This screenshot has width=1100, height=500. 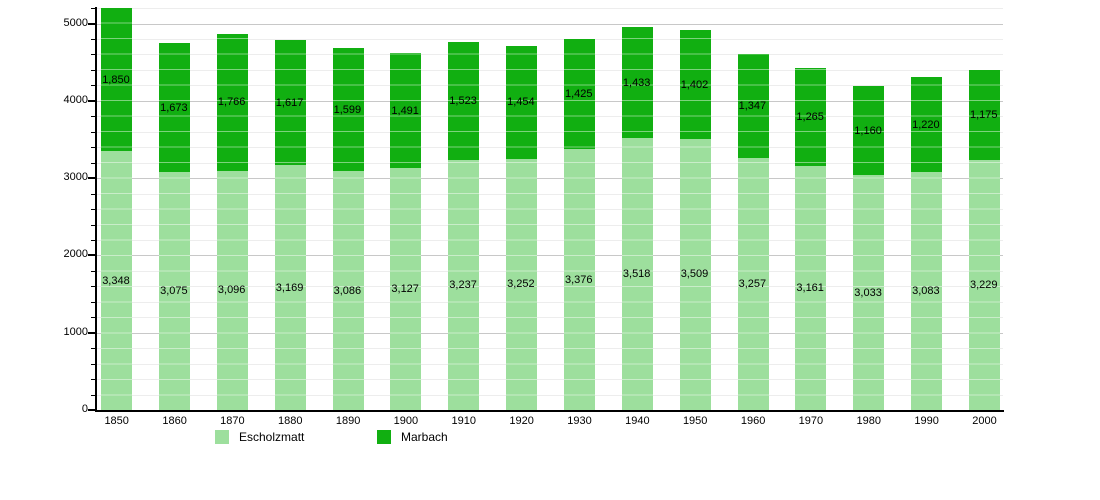 I want to click on y-axis-tick-label: 5000, so click(x=75, y=22).